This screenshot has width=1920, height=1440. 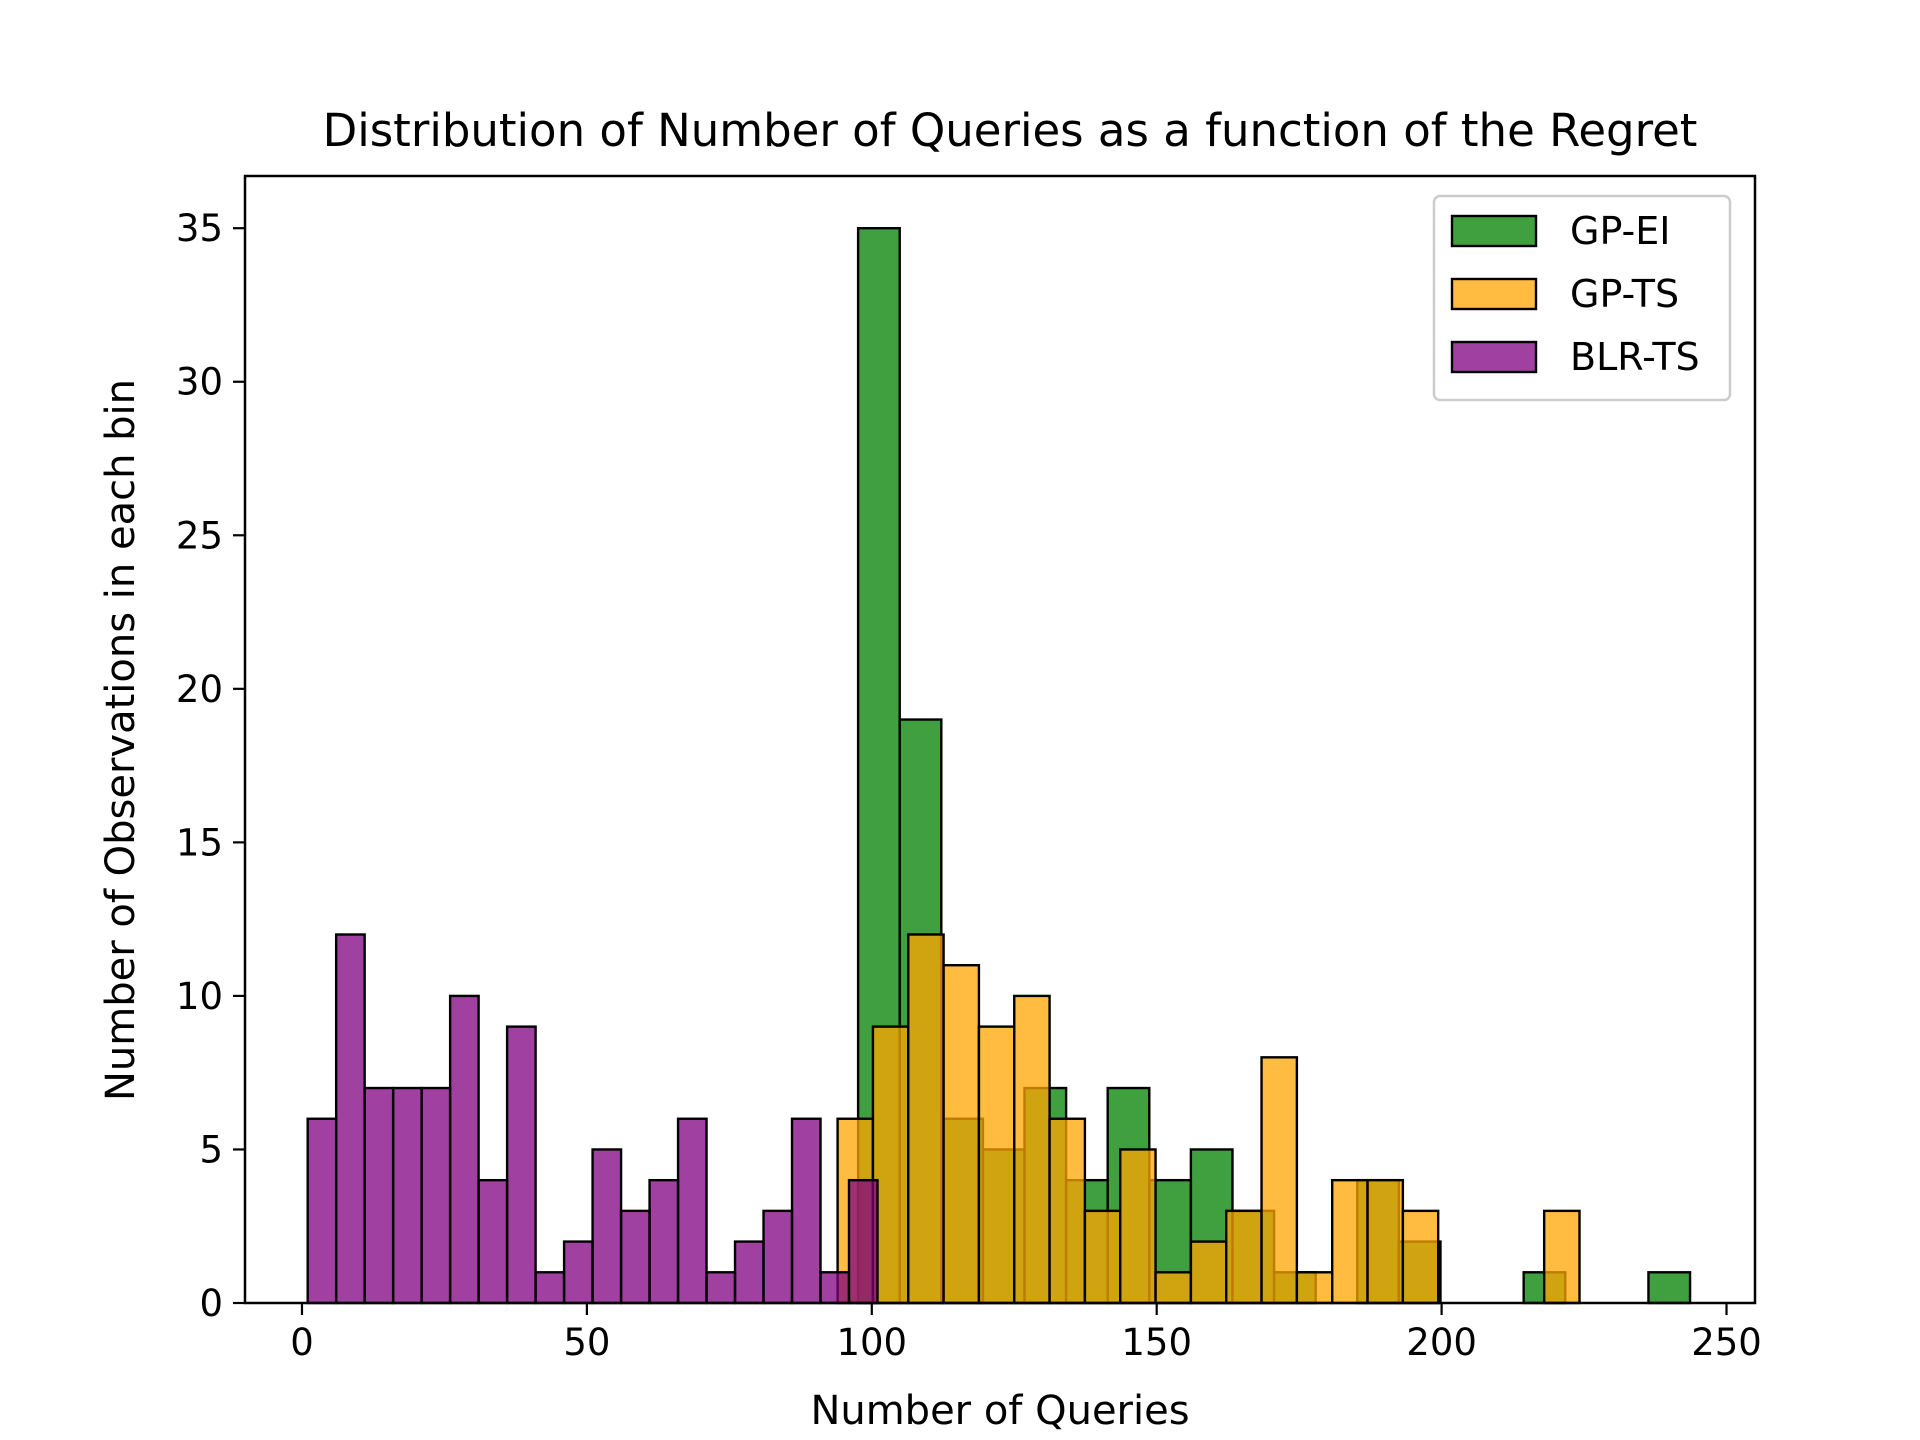 I want to click on x-axis: 0 50 100 150 200 250, so click(x=1026, y=1333).